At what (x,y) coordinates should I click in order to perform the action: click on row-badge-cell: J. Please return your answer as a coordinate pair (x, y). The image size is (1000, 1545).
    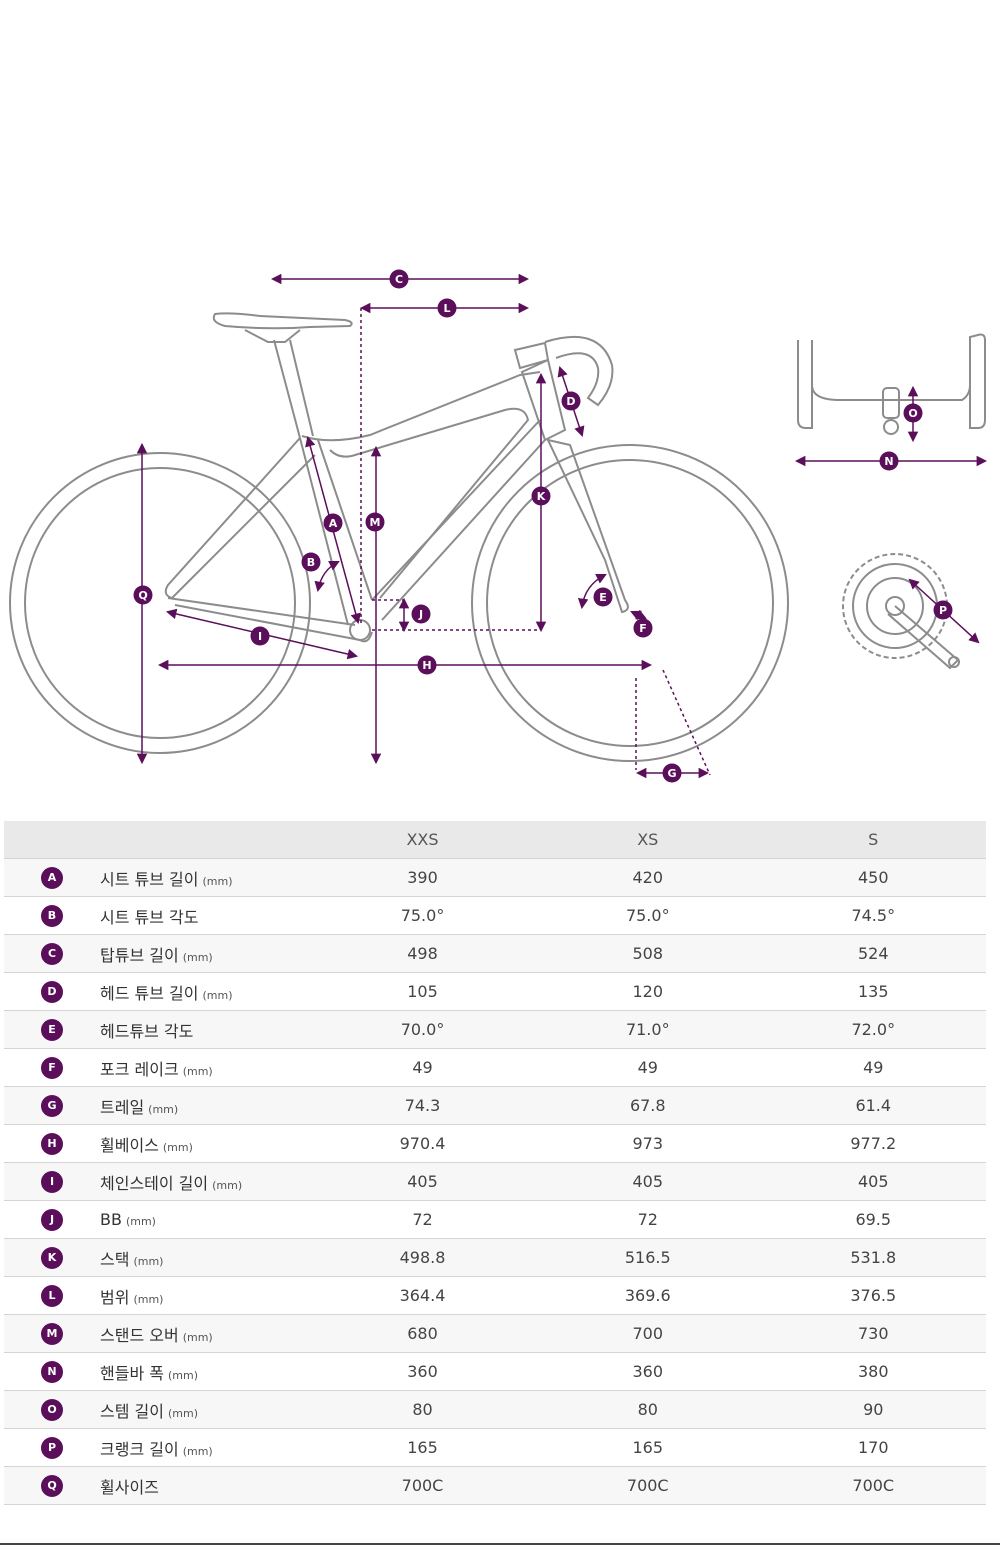
    Looking at the image, I should click on (52, 1219).